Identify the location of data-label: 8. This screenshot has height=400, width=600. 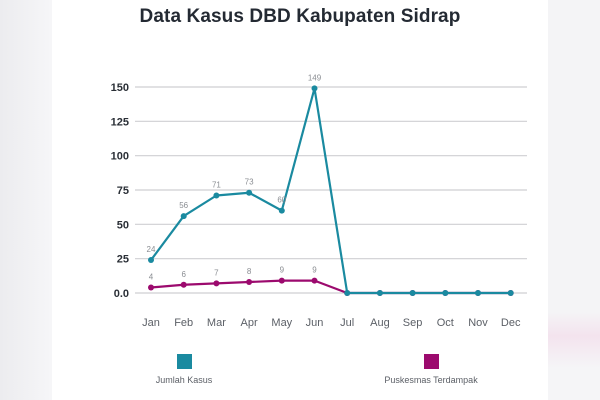
(249, 271).